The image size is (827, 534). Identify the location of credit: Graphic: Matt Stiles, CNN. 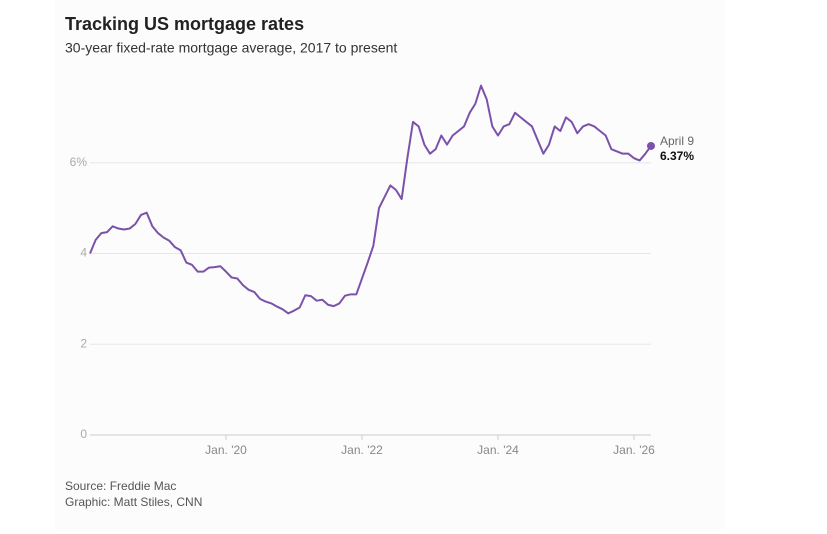
(133, 502).